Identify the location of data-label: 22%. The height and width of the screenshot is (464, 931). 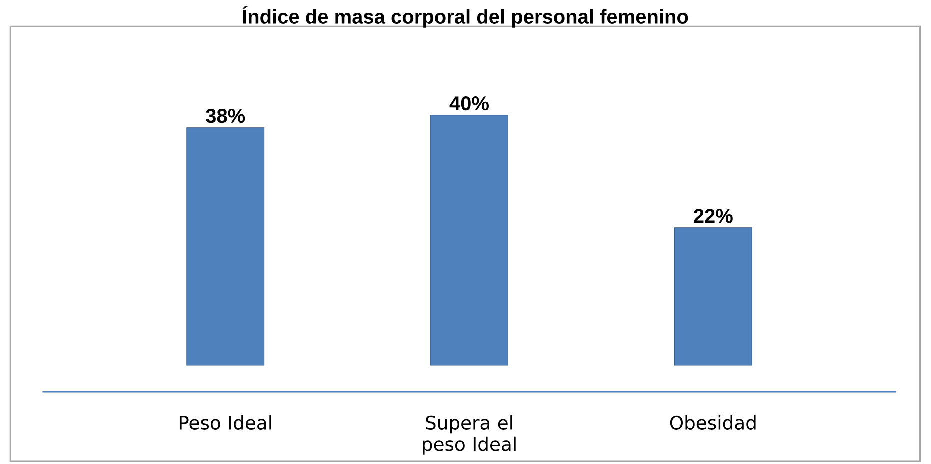
(713, 216).